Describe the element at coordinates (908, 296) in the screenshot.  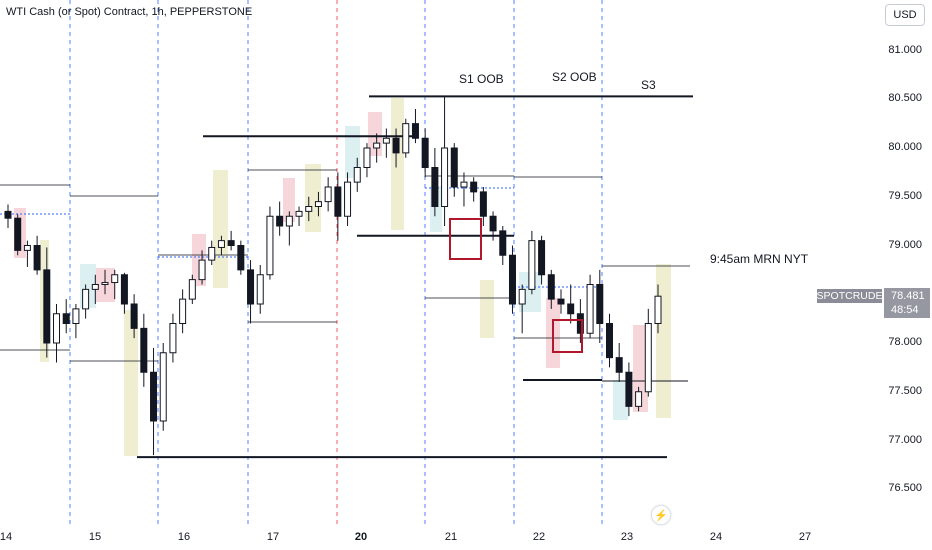
I see `last-price: 78.481` at that location.